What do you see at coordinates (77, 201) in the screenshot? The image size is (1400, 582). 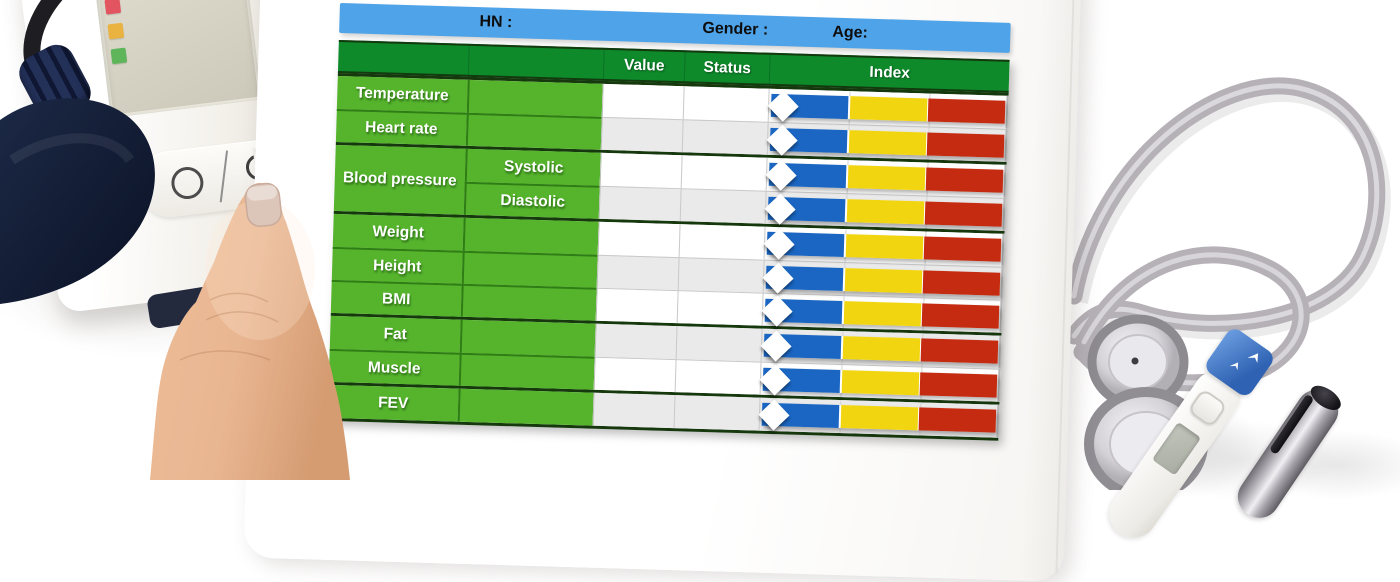 I see `blood-pressure-cuff` at bounding box center [77, 201].